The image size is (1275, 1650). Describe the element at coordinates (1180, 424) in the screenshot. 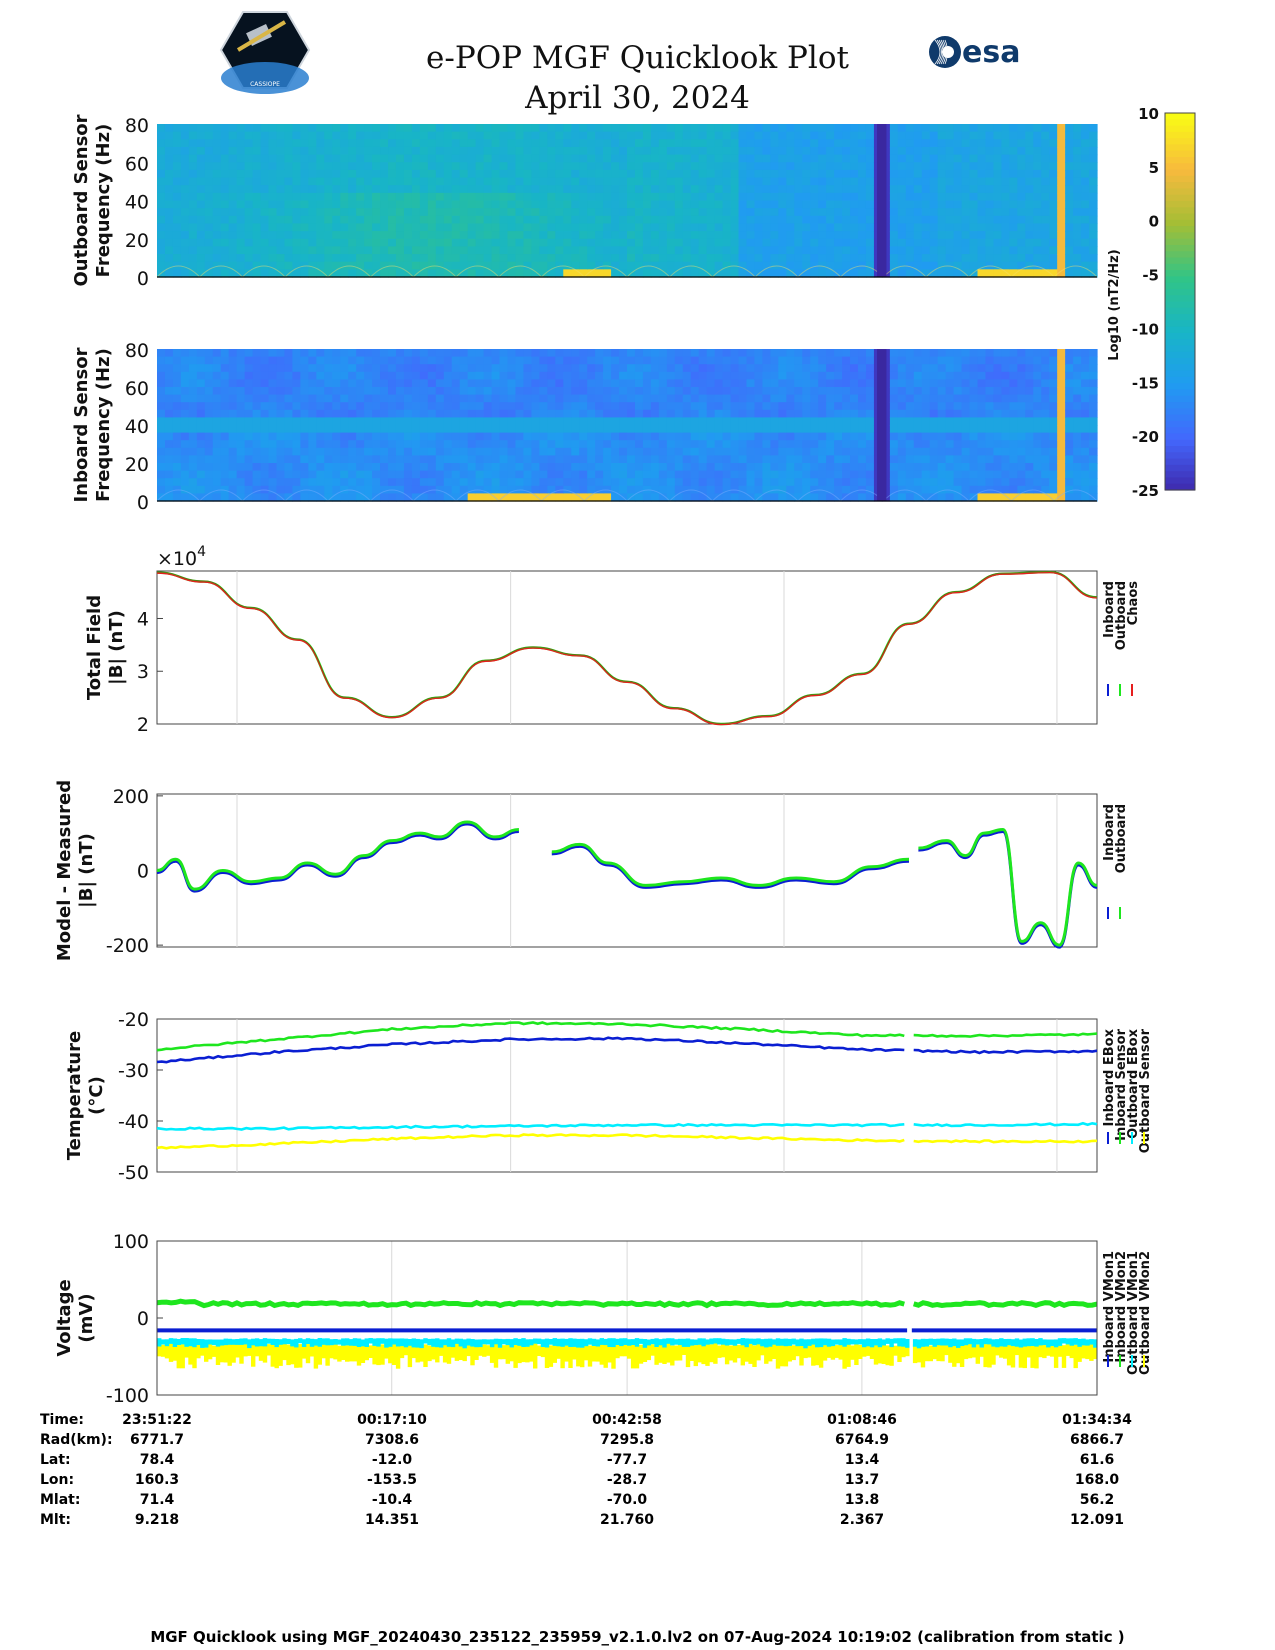

I see `colorbar-cell` at that location.